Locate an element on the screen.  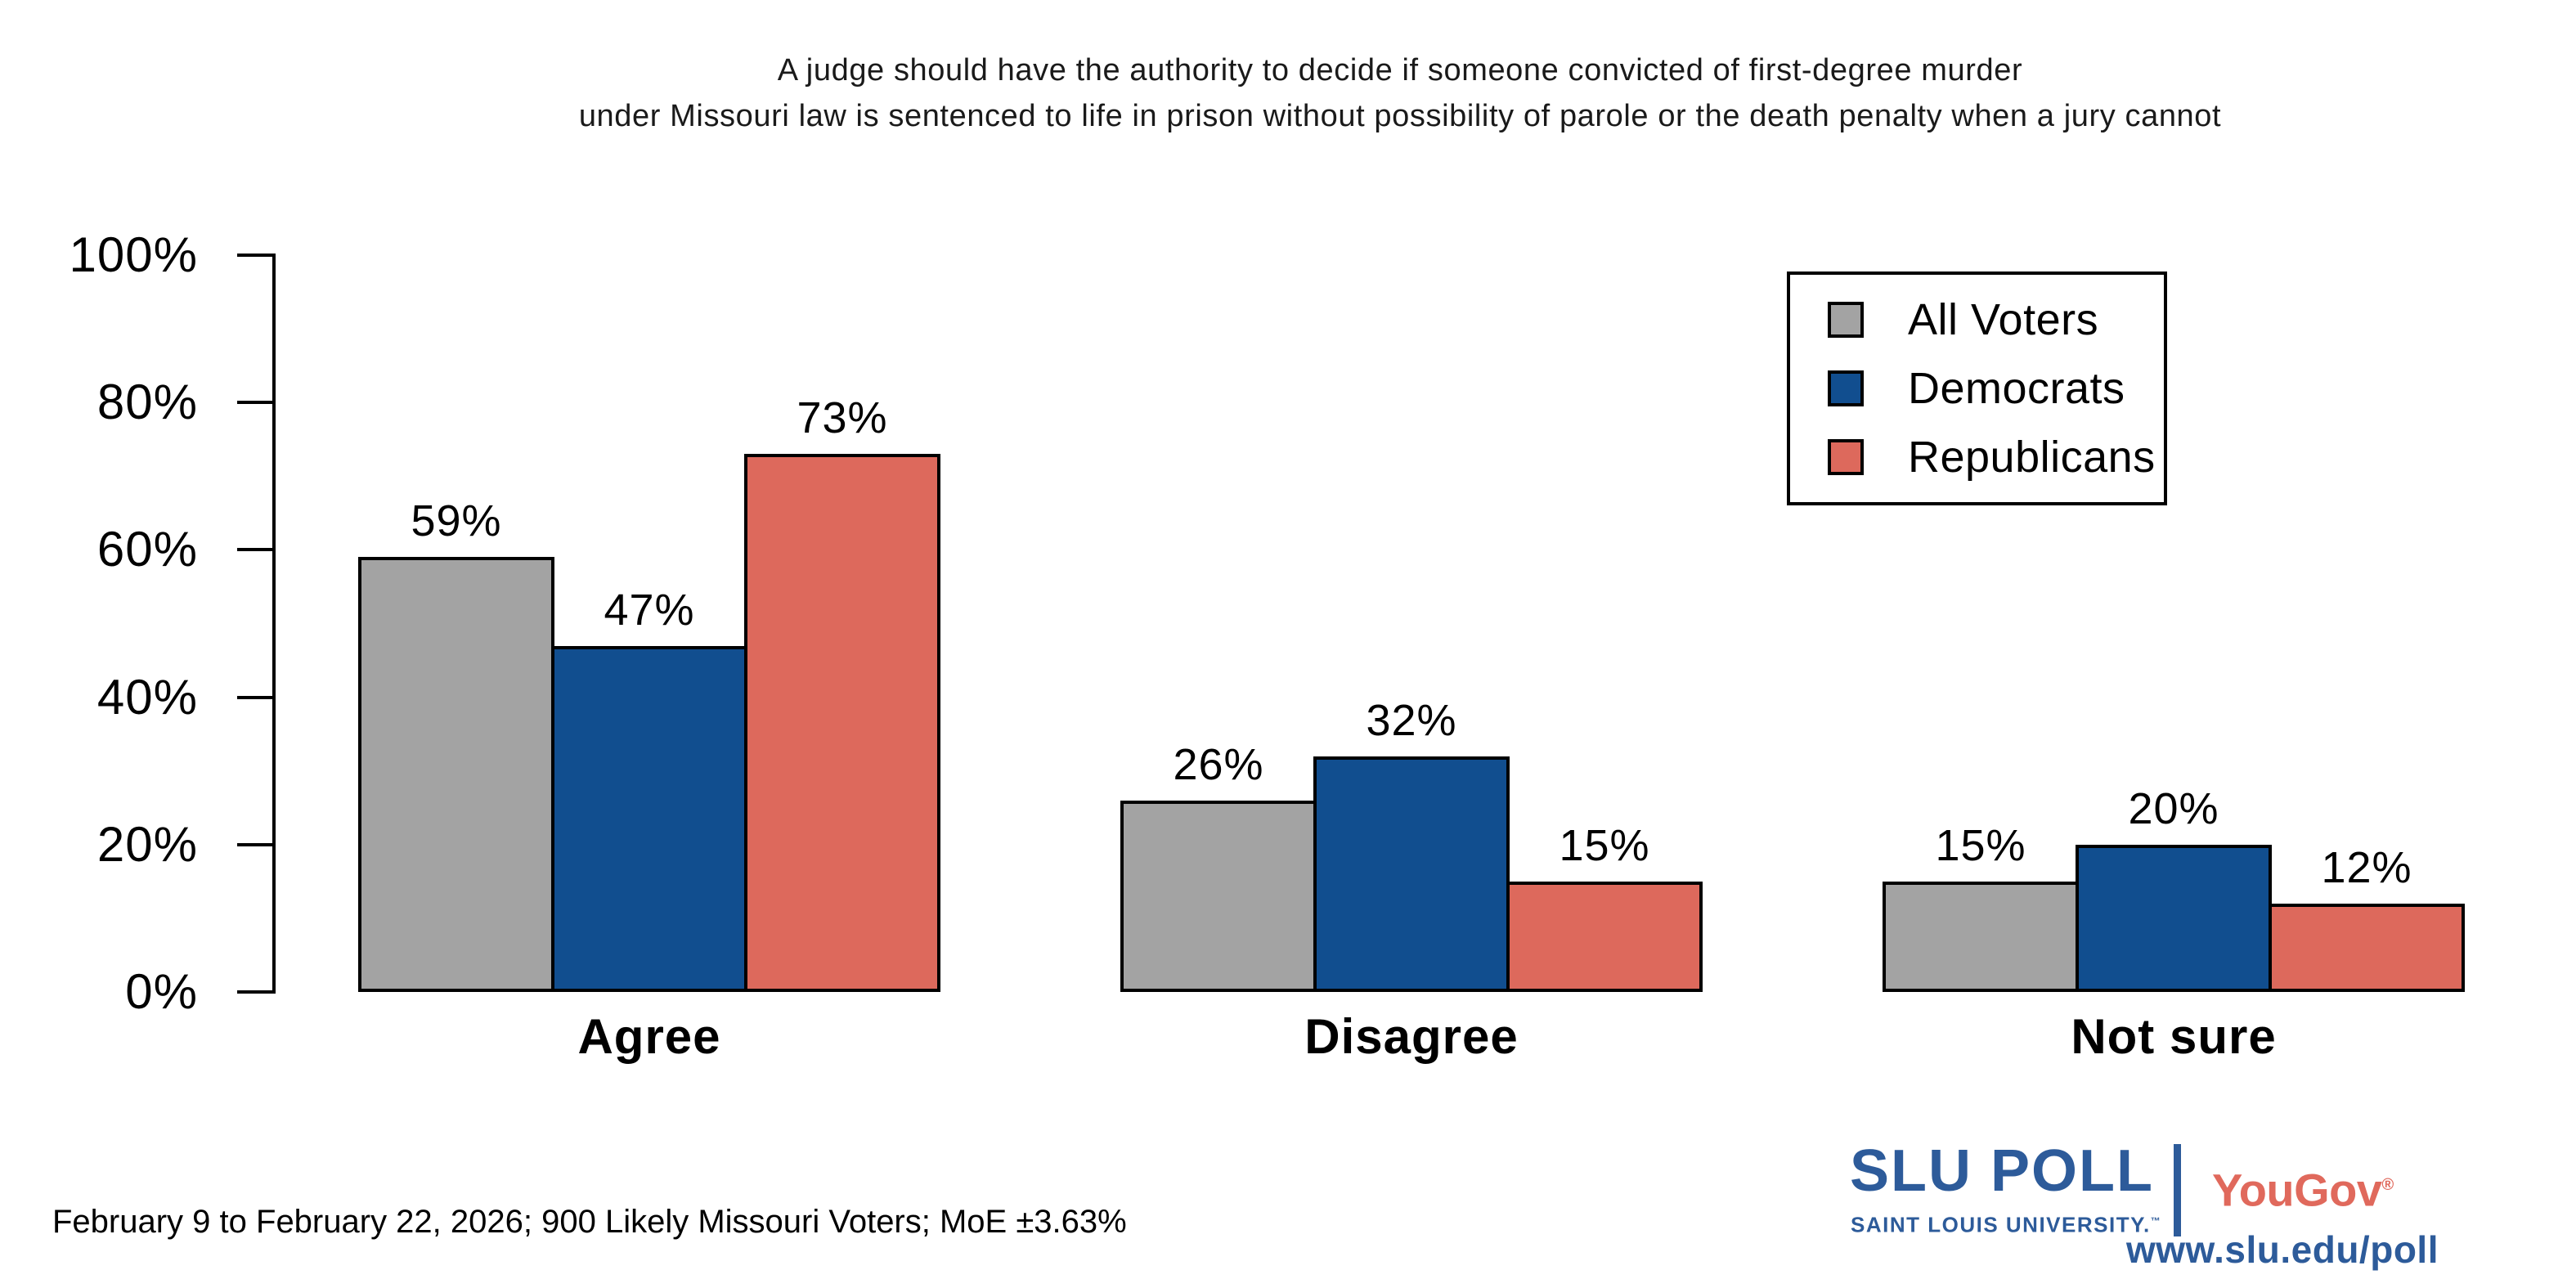
bar-disagree-all-voters is located at coordinates (1218, 897).